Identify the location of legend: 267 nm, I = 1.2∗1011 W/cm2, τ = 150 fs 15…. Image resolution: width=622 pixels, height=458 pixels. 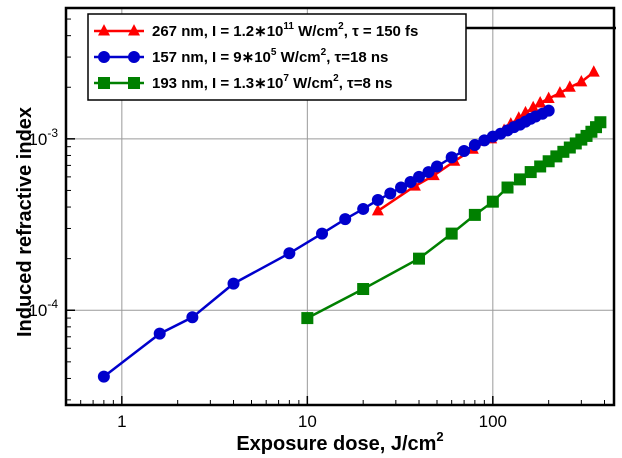
(277, 57).